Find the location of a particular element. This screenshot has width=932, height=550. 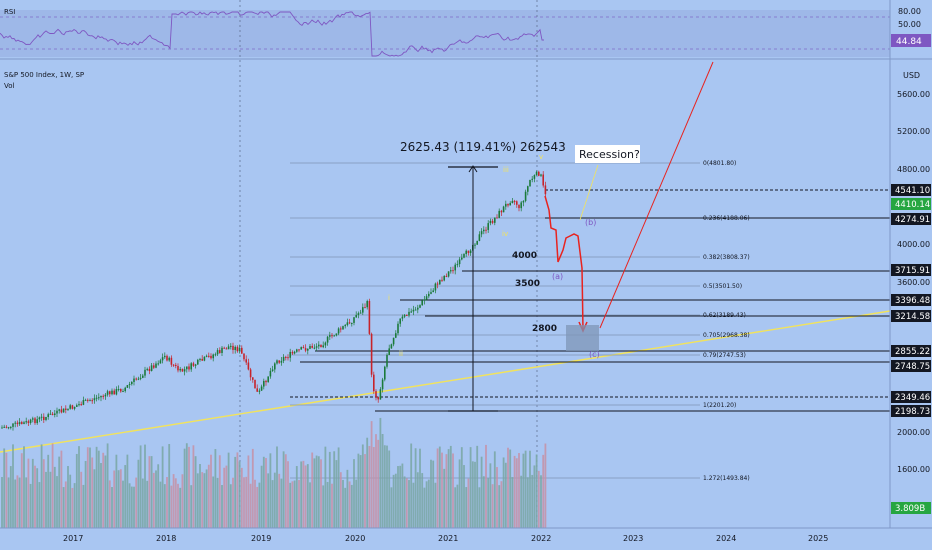

wave-v-label: v is located at coordinates (541, 157).